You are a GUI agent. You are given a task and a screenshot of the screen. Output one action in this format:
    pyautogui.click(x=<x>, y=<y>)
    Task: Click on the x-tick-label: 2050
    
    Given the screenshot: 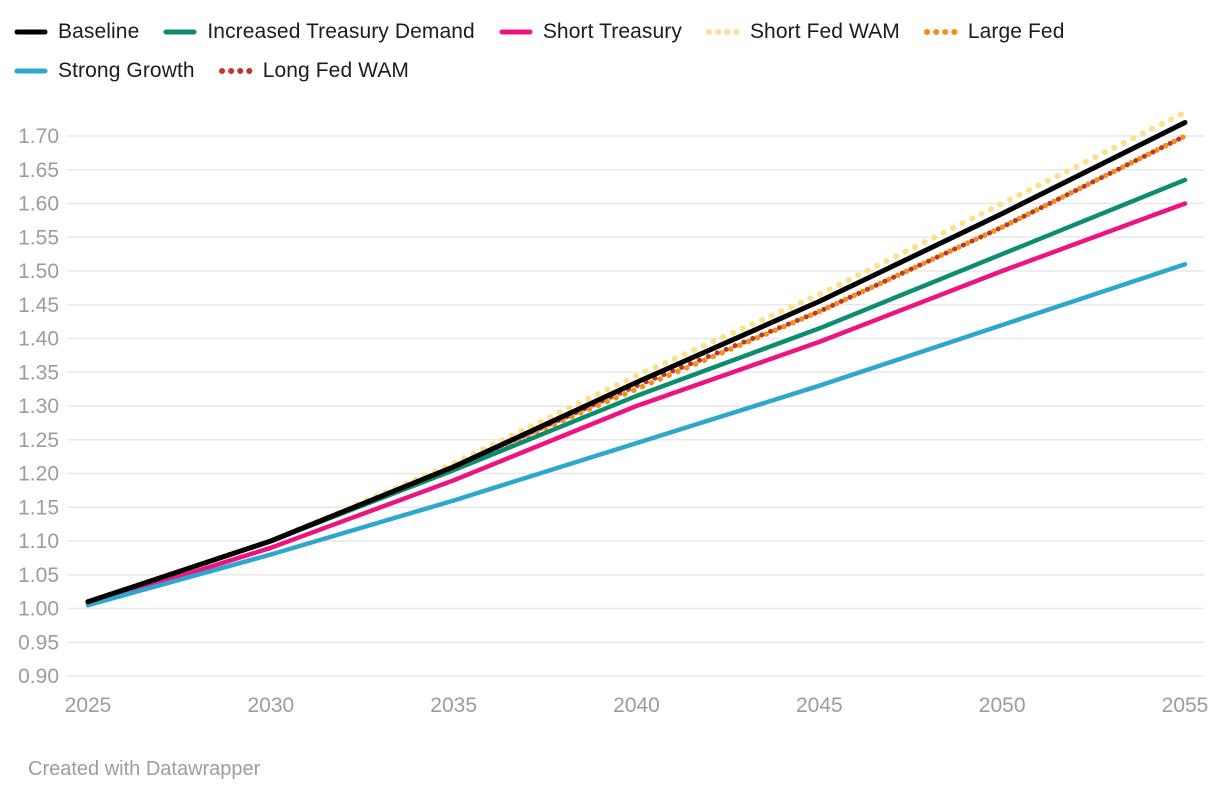 What is the action you would take?
    pyautogui.click(x=1002, y=705)
    